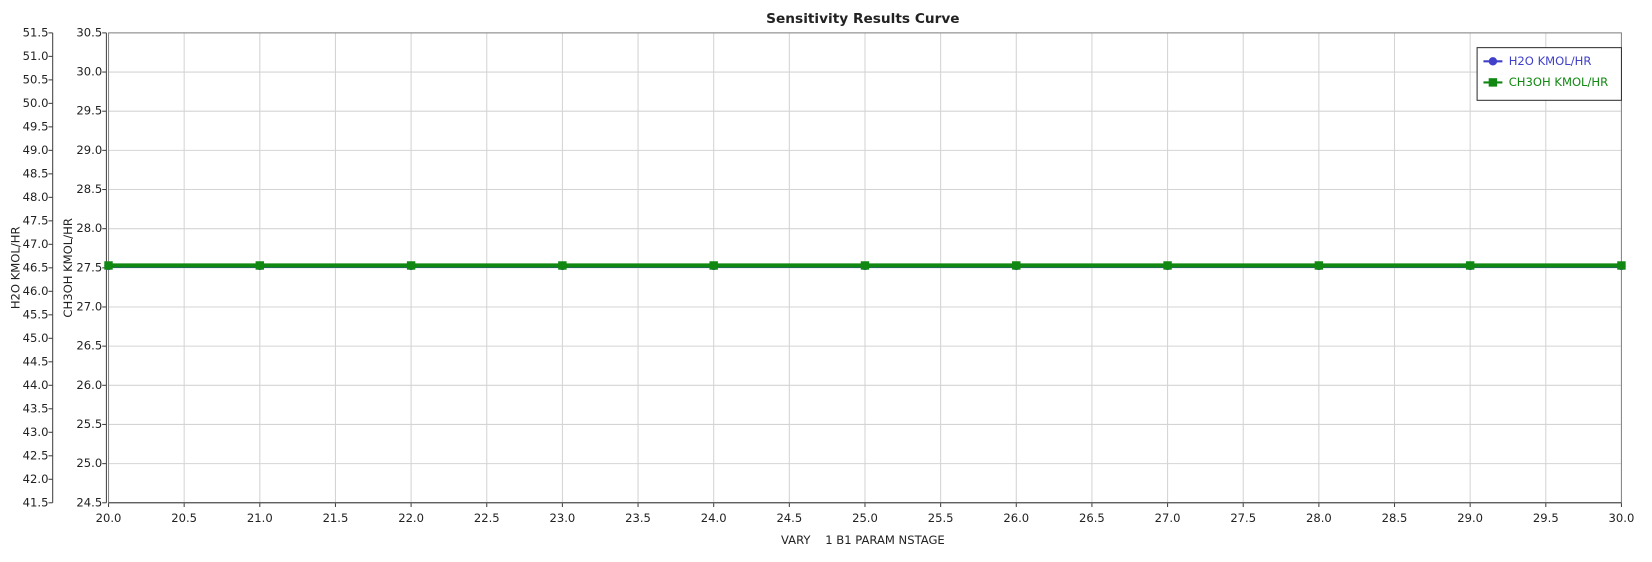 The width and height of the screenshot is (1652, 562). Describe the element at coordinates (36, 197) in the screenshot. I see `y-tick-label: 48.0` at that location.